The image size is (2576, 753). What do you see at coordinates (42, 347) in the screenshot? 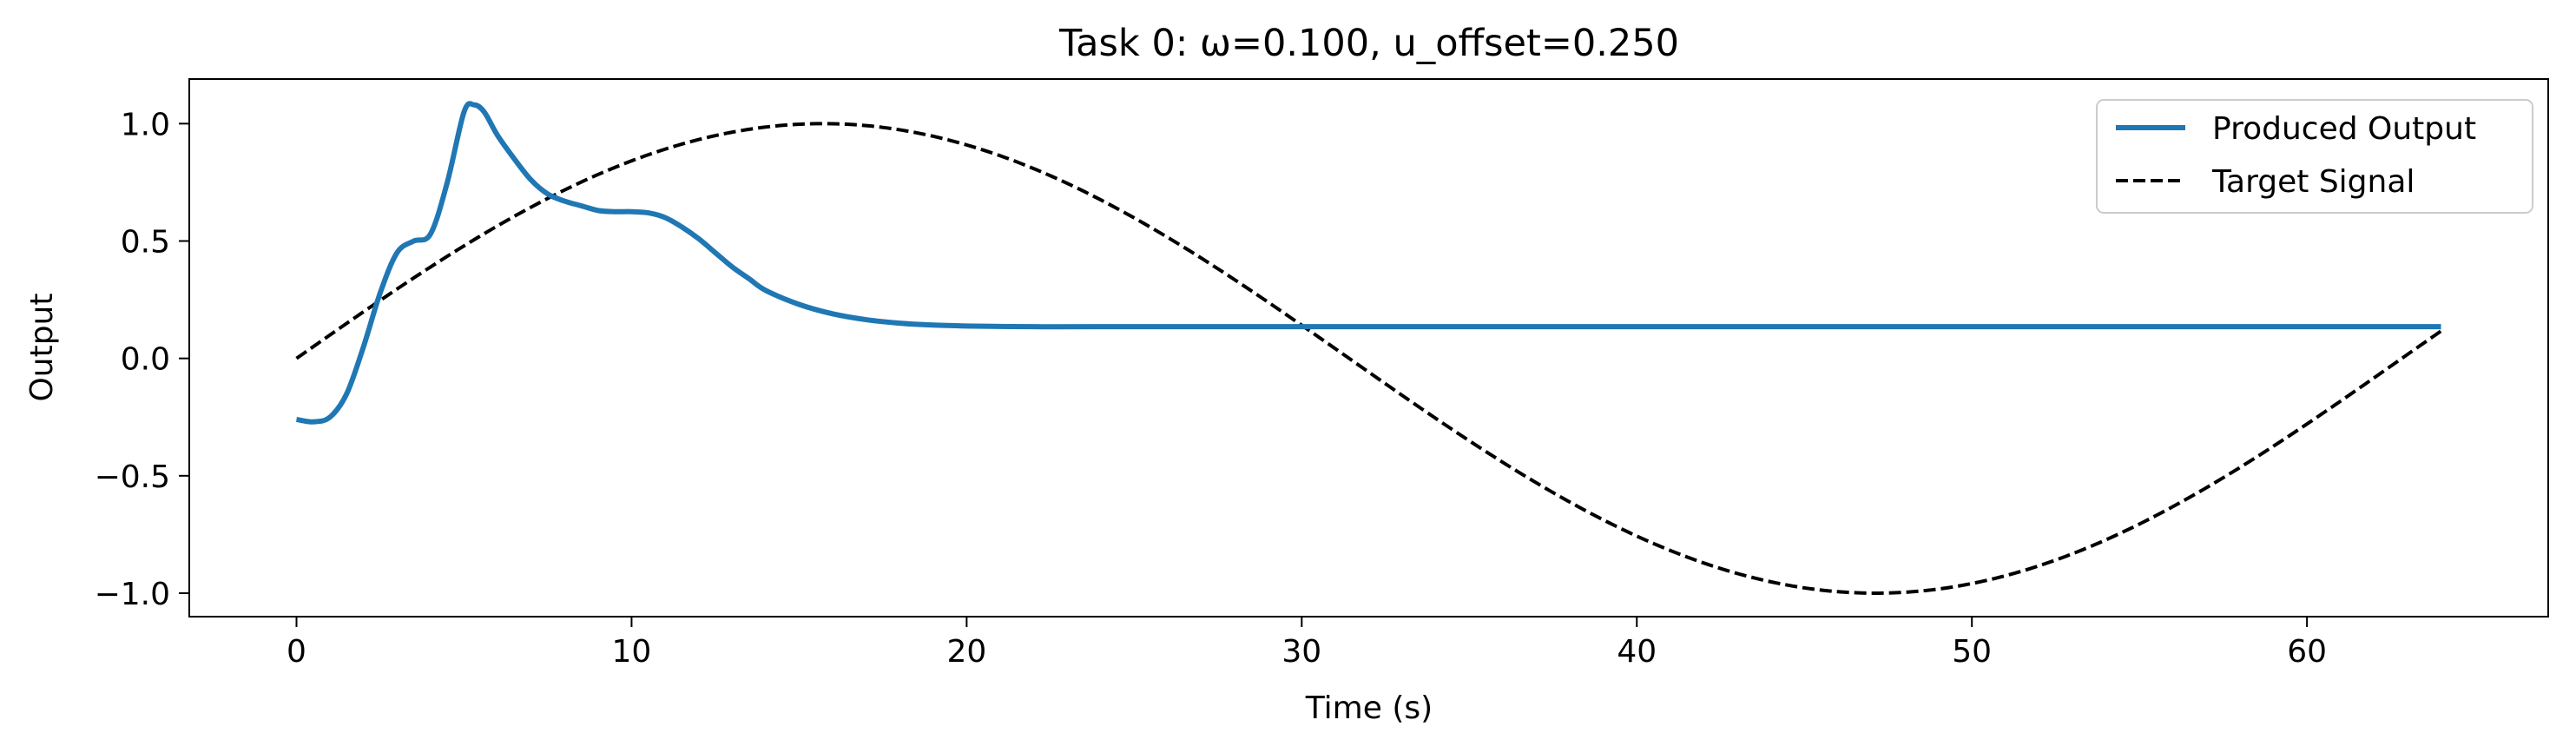
I see `y-axis-label: Output` at bounding box center [42, 347].